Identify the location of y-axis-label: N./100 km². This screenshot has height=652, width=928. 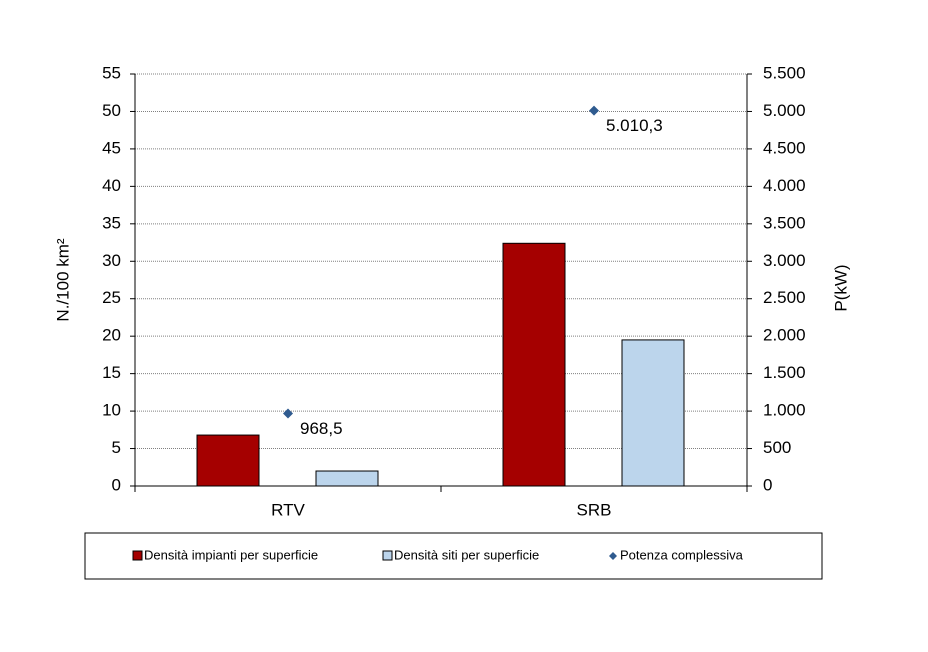
(62, 279).